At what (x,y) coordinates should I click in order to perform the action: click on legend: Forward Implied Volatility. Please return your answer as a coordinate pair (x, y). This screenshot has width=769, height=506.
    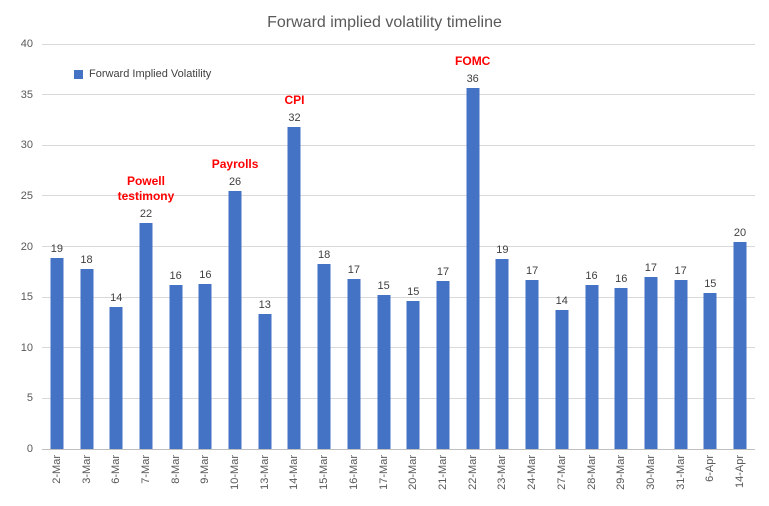
    Looking at the image, I should click on (142, 74).